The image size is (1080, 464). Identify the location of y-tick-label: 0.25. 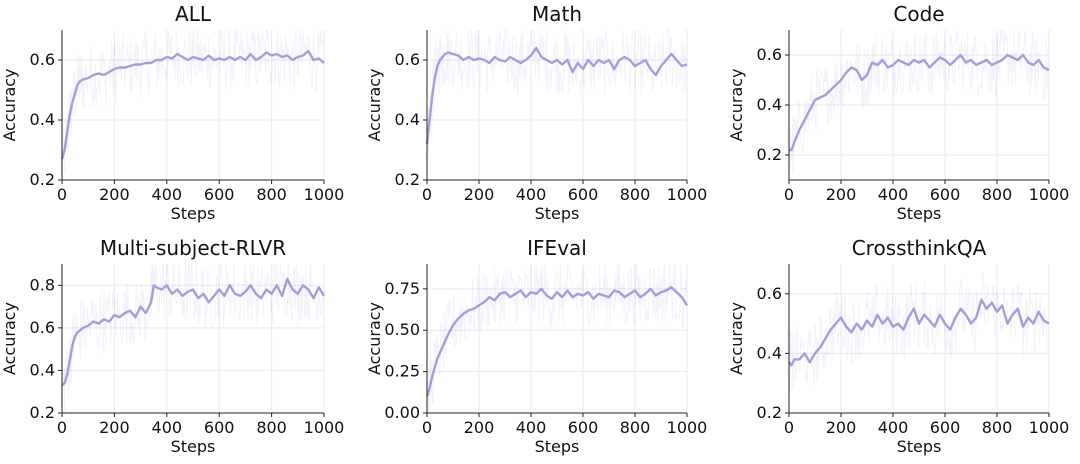
(402, 371).